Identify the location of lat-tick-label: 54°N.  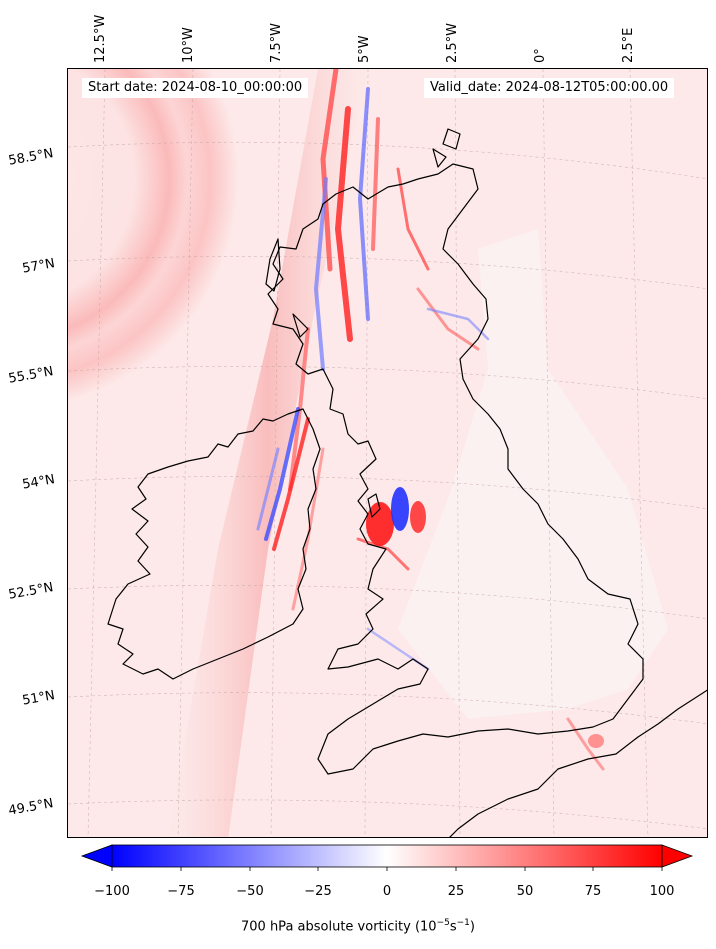
(39, 482).